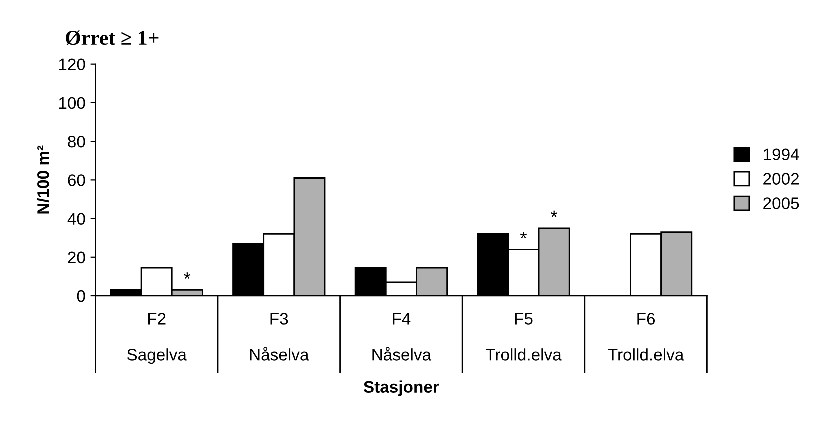  What do you see at coordinates (77, 219) in the screenshot?
I see `y-tick-label: 40` at bounding box center [77, 219].